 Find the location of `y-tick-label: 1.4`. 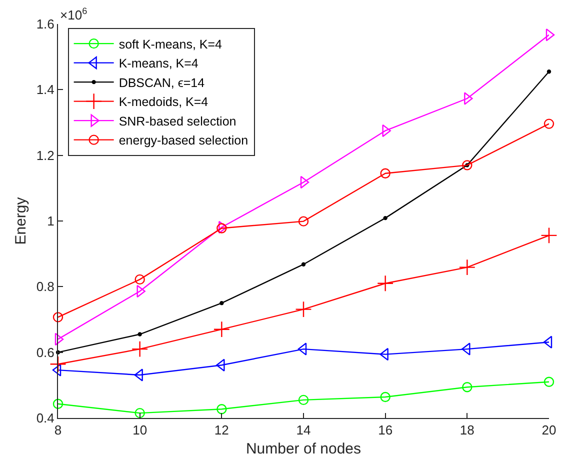

y-tick-label: 1.4 is located at coordinates (45, 90).